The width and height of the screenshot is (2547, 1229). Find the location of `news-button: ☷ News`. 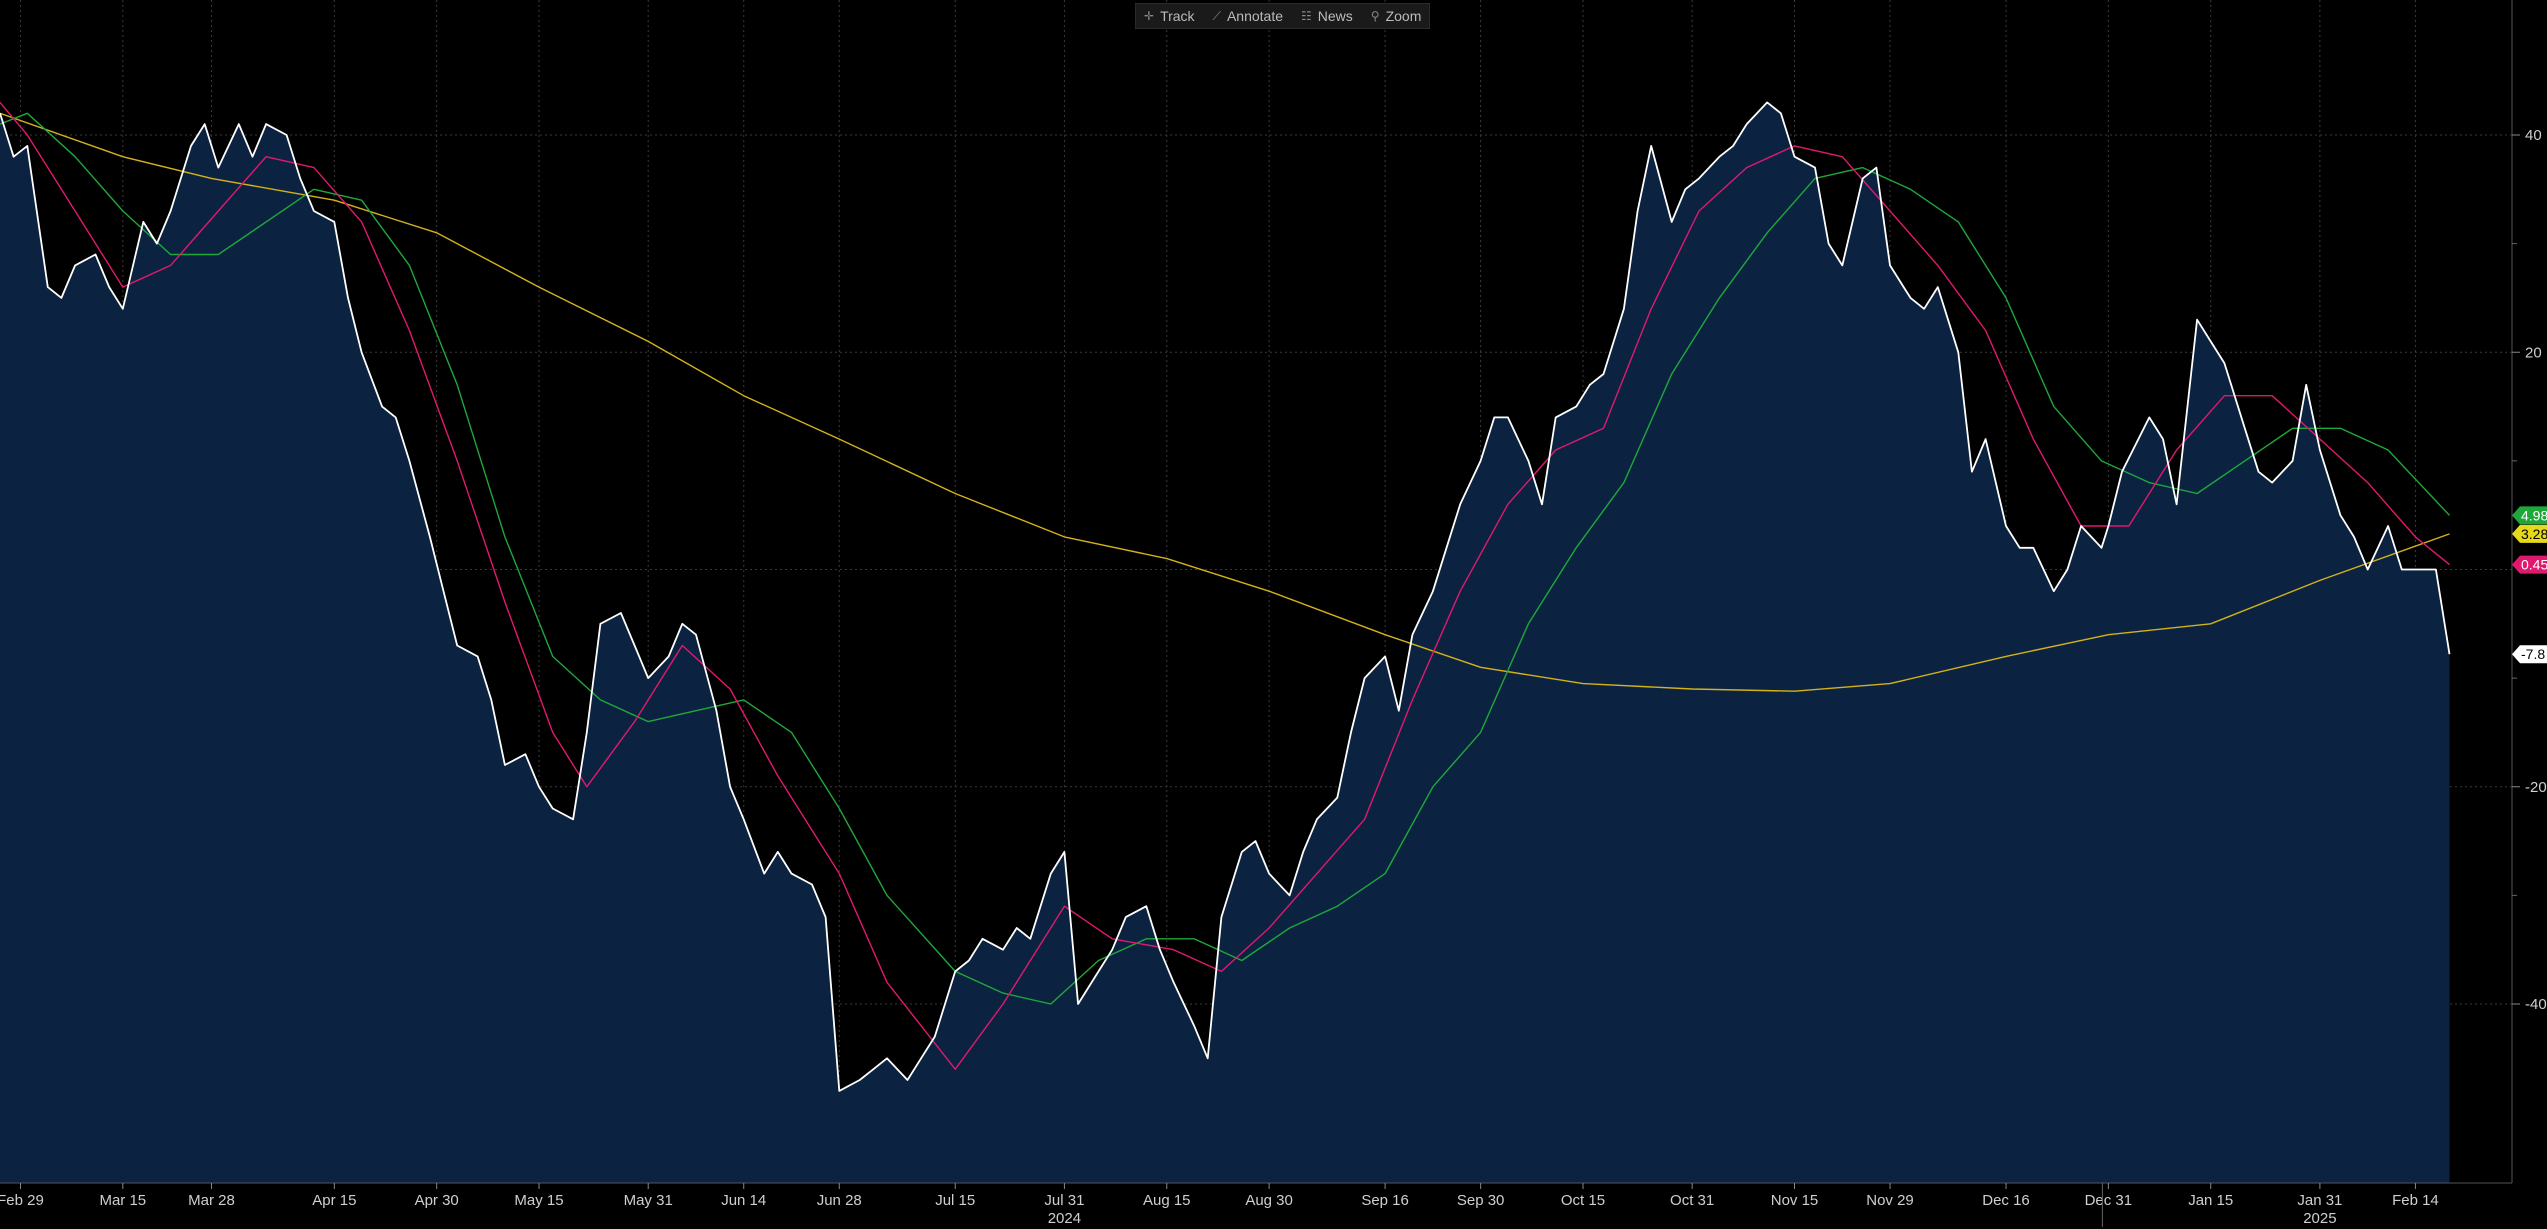

news-button: ☷ News is located at coordinates (1327, 16).